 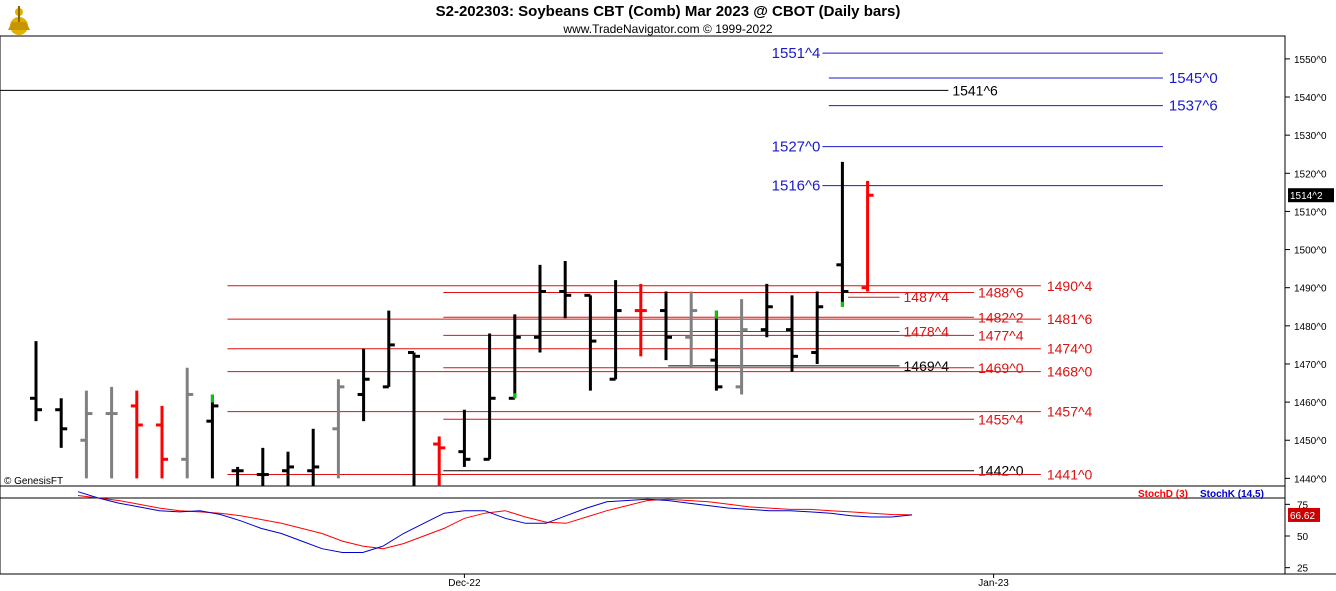 I want to click on level-label: 1551^4, so click(x=796, y=53).